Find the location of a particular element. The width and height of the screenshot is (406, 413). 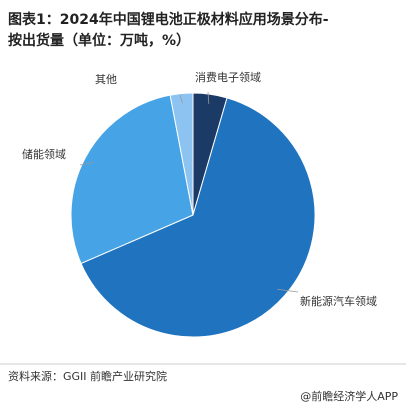

chart-title: 图表1：2024年中国锂电池正极材料应用场景分布- is located at coordinates (168, 19).